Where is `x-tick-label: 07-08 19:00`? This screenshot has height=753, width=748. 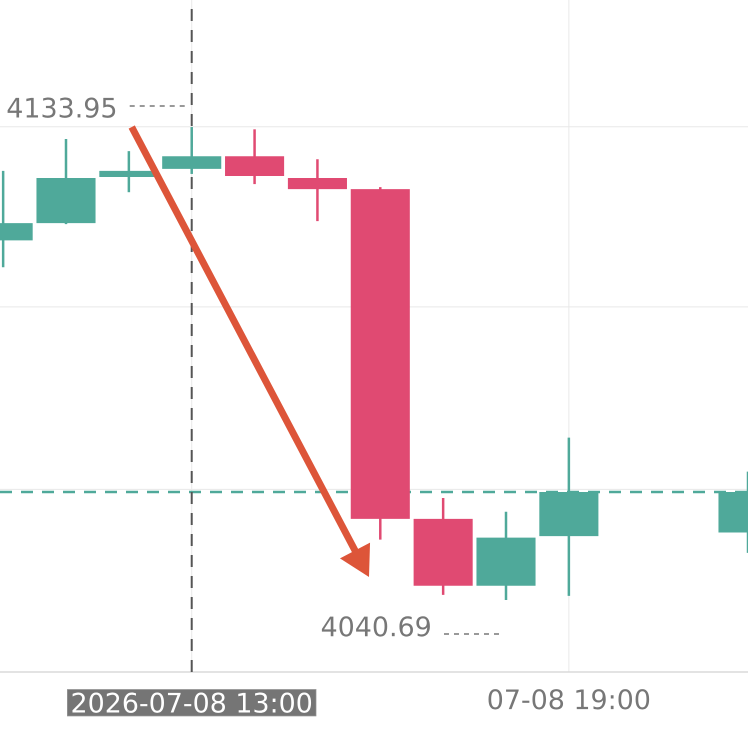 x-tick-label: 07-08 19:00 is located at coordinates (569, 699).